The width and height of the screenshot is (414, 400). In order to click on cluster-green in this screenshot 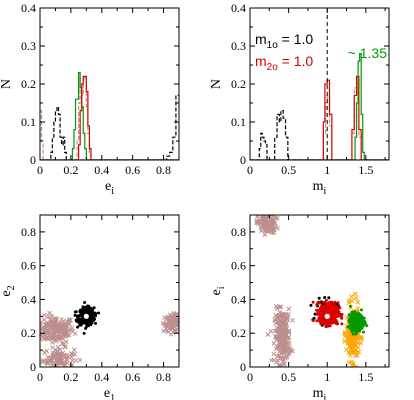, I will do `click(357, 320)`.